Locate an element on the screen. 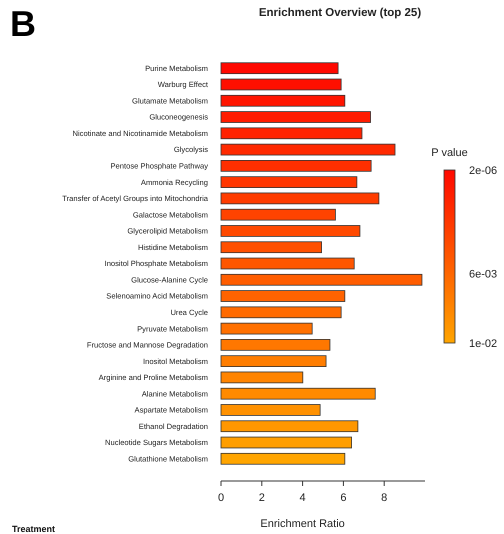 The height and width of the screenshot is (534, 504). x-tick-label: 4 is located at coordinates (303, 498).